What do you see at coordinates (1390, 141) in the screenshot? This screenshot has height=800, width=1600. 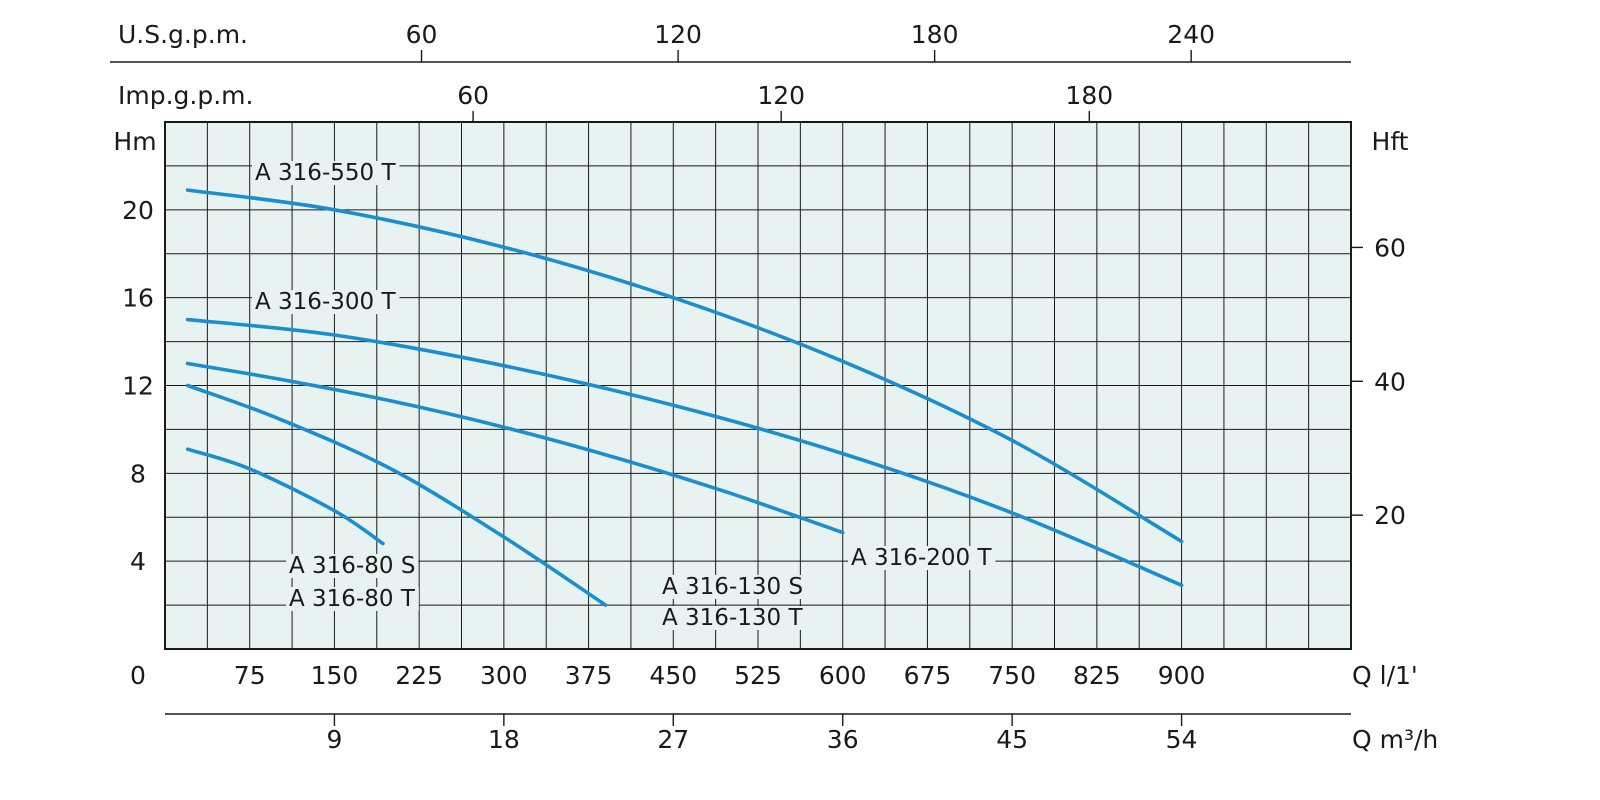 I see `y-right-axis-title: Hft` at bounding box center [1390, 141].